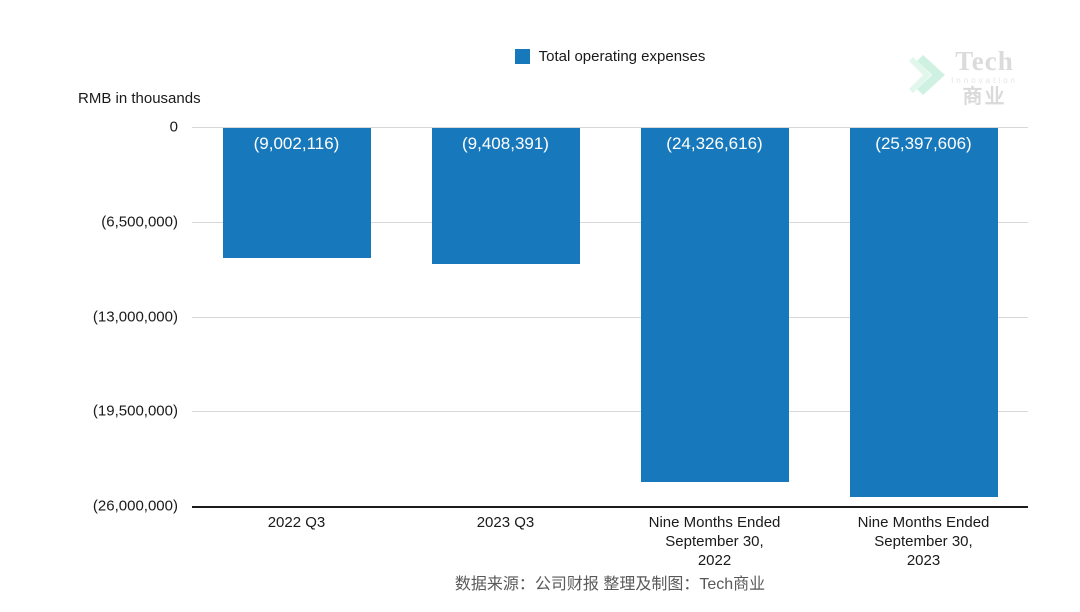  What do you see at coordinates (173, 127) in the screenshot?
I see `y-axis-tick-label: 0` at bounding box center [173, 127].